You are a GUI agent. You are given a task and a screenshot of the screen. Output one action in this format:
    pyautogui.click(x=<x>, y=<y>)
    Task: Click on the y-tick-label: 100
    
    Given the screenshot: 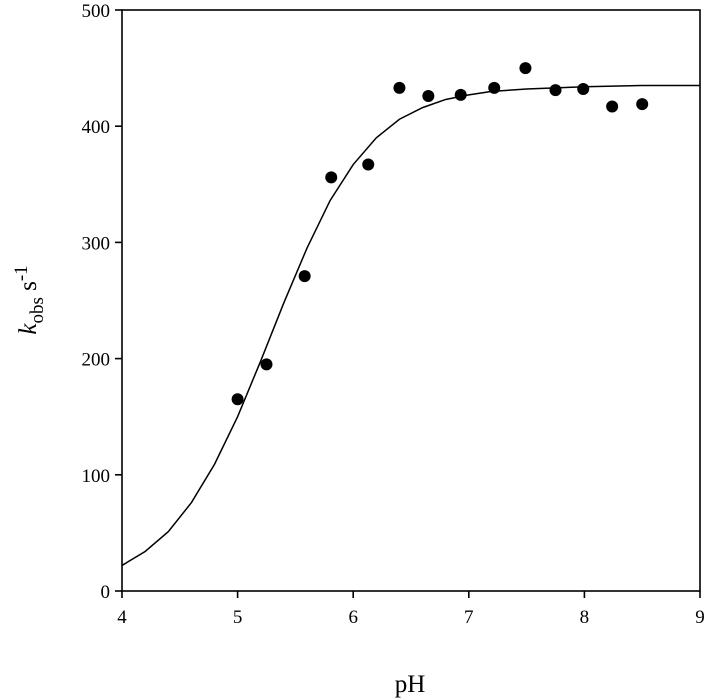 What is the action you would take?
    pyautogui.click(x=96, y=476)
    